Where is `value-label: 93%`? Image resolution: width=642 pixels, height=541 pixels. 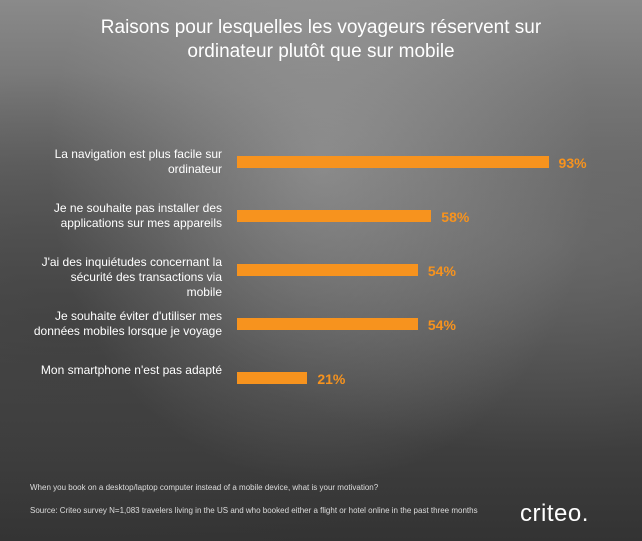 value-label: 93% is located at coordinates (572, 163).